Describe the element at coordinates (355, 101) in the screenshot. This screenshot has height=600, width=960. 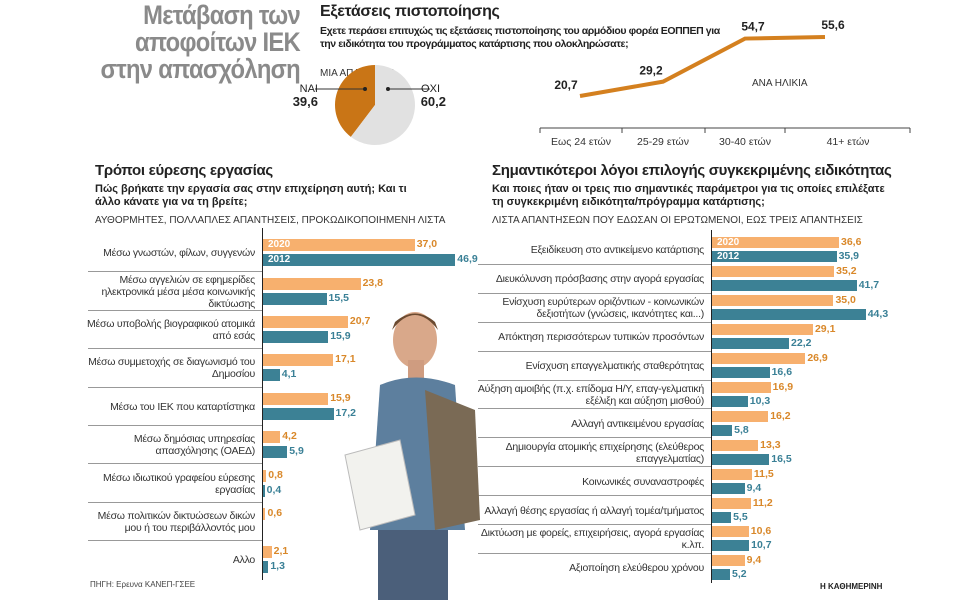
I see `pie-slice-yes` at that location.